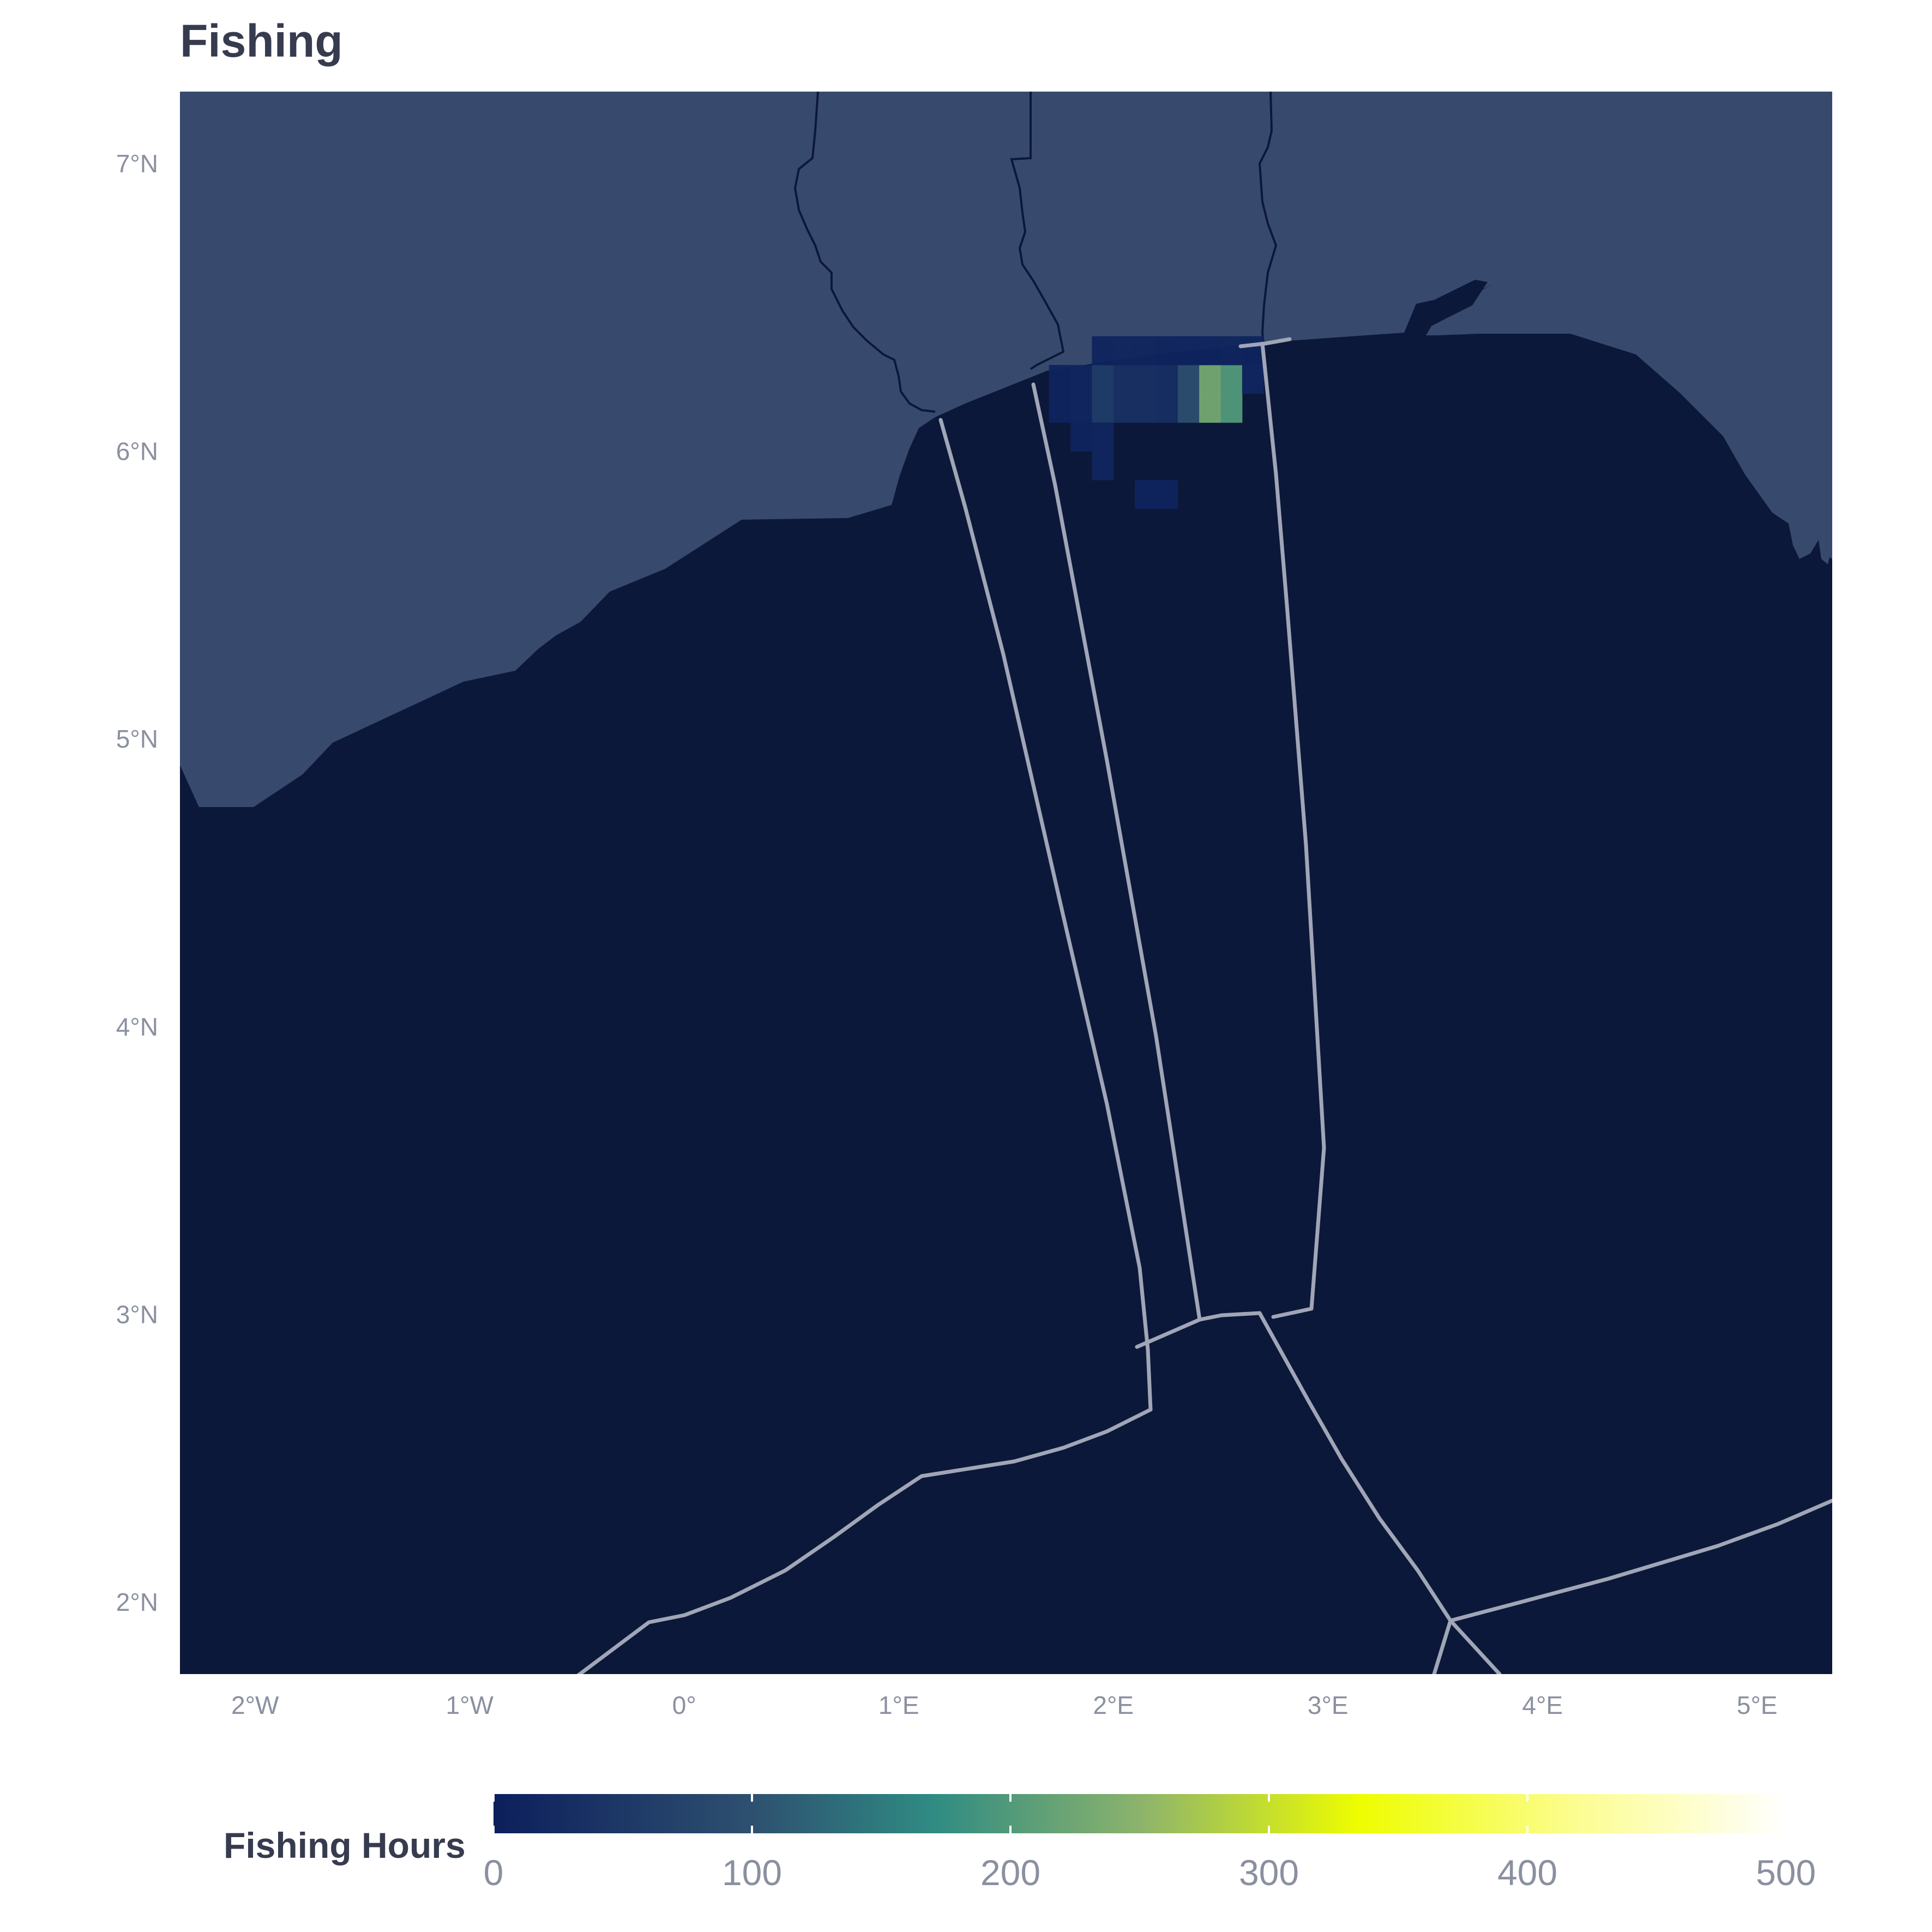 The image size is (1932, 1932). What do you see at coordinates (684, 1705) in the screenshot?
I see `x-tick-label: 0°` at bounding box center [684, 1705].